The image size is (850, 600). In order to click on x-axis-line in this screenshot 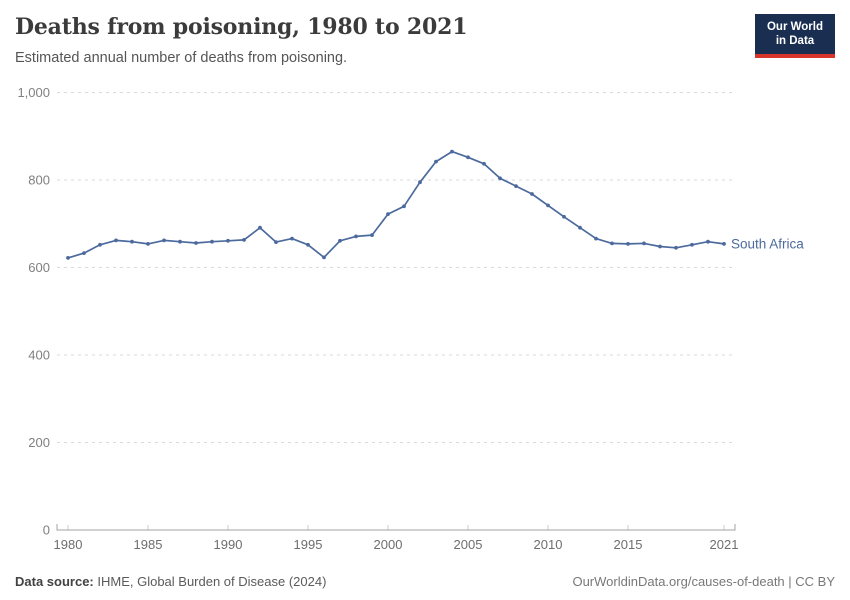, I will do `click(396, 527)`.